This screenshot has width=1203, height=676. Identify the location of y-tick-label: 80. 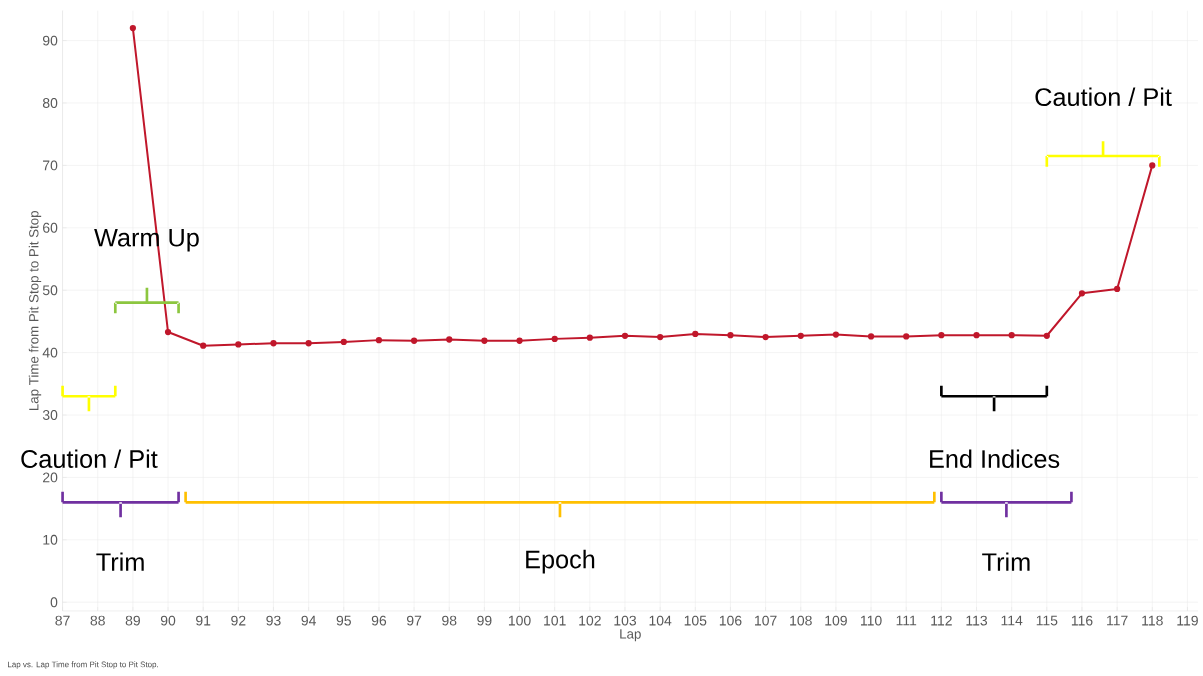
(50, 102).